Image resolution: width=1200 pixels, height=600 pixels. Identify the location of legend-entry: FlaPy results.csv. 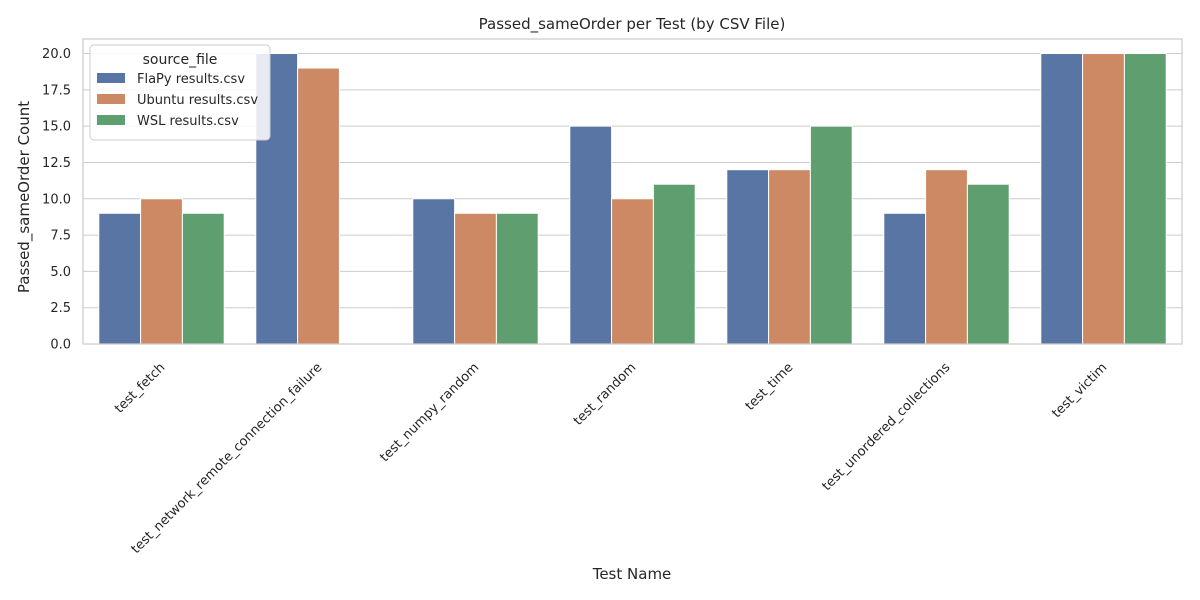
(191, 79).